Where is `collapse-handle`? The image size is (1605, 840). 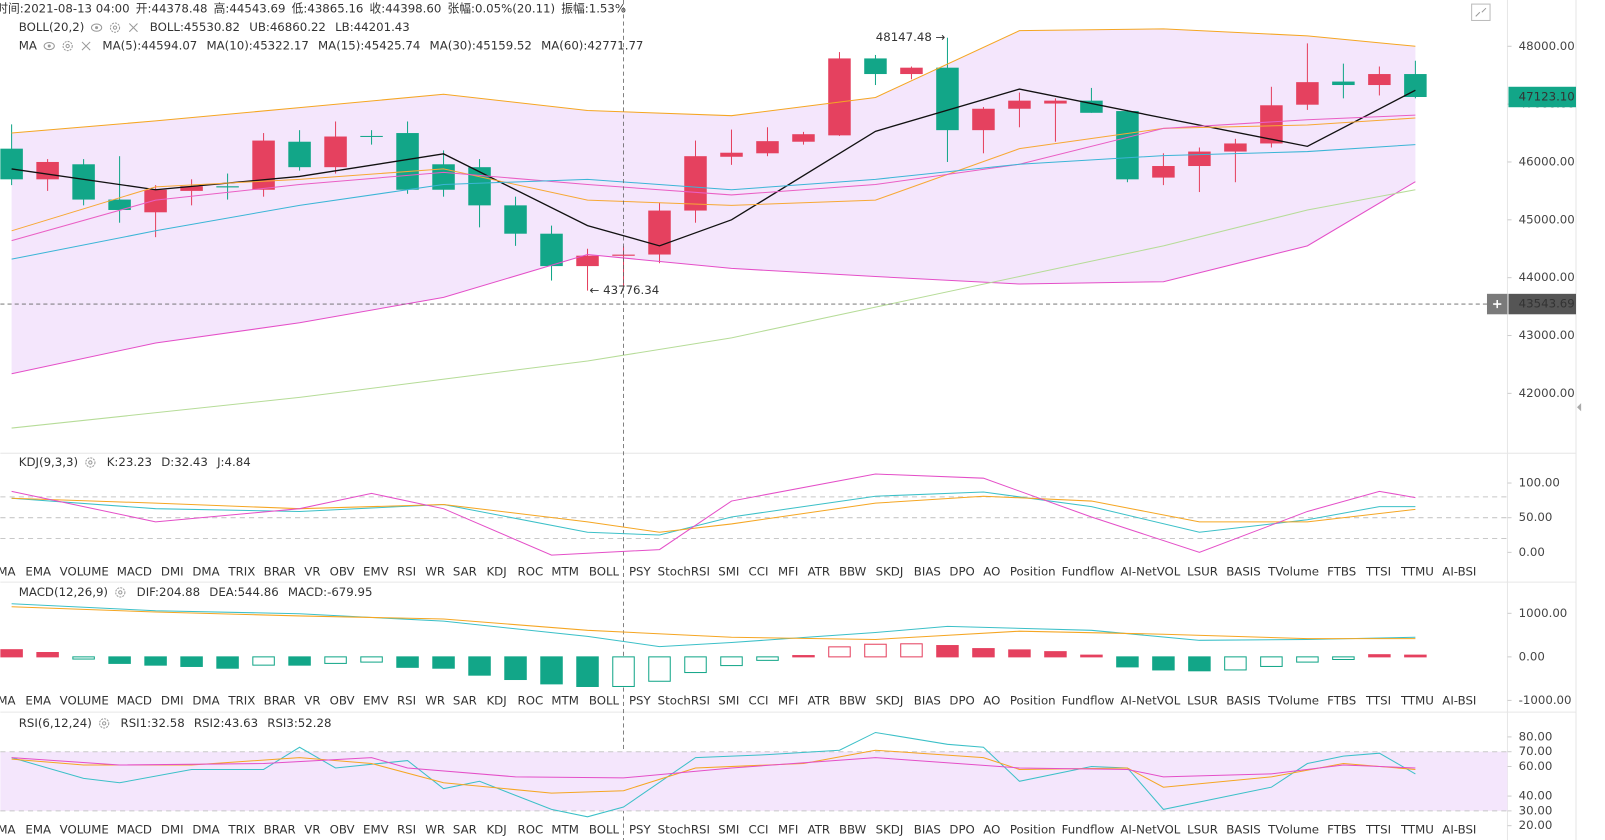 collapse-handle is located at coordinates (1579, 407).